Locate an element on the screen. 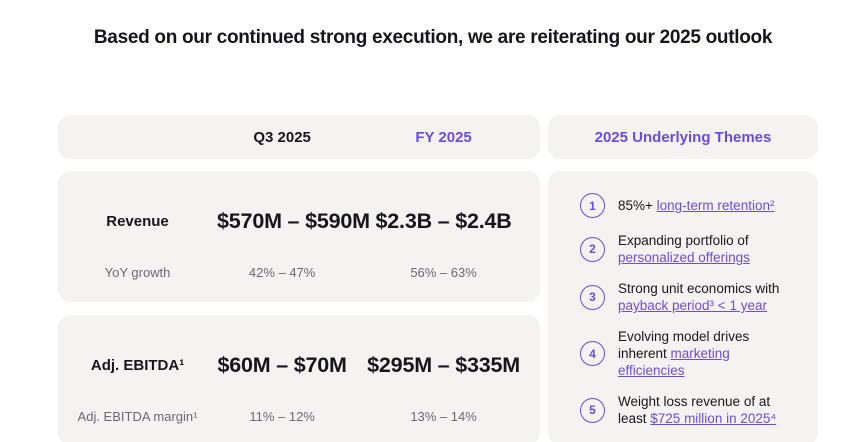 The image size is (866, 442). theme-text: 85%+ long-term retention² is located at coordinates (696, 205).